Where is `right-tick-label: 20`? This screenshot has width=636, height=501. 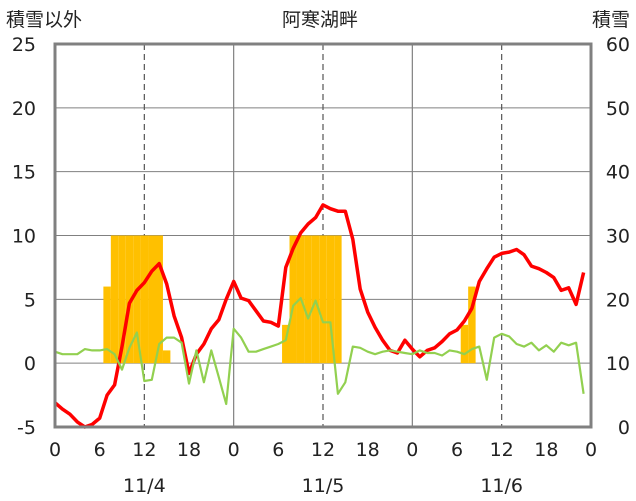 right-tick-label: 20 is located at coordinates (618, 300).